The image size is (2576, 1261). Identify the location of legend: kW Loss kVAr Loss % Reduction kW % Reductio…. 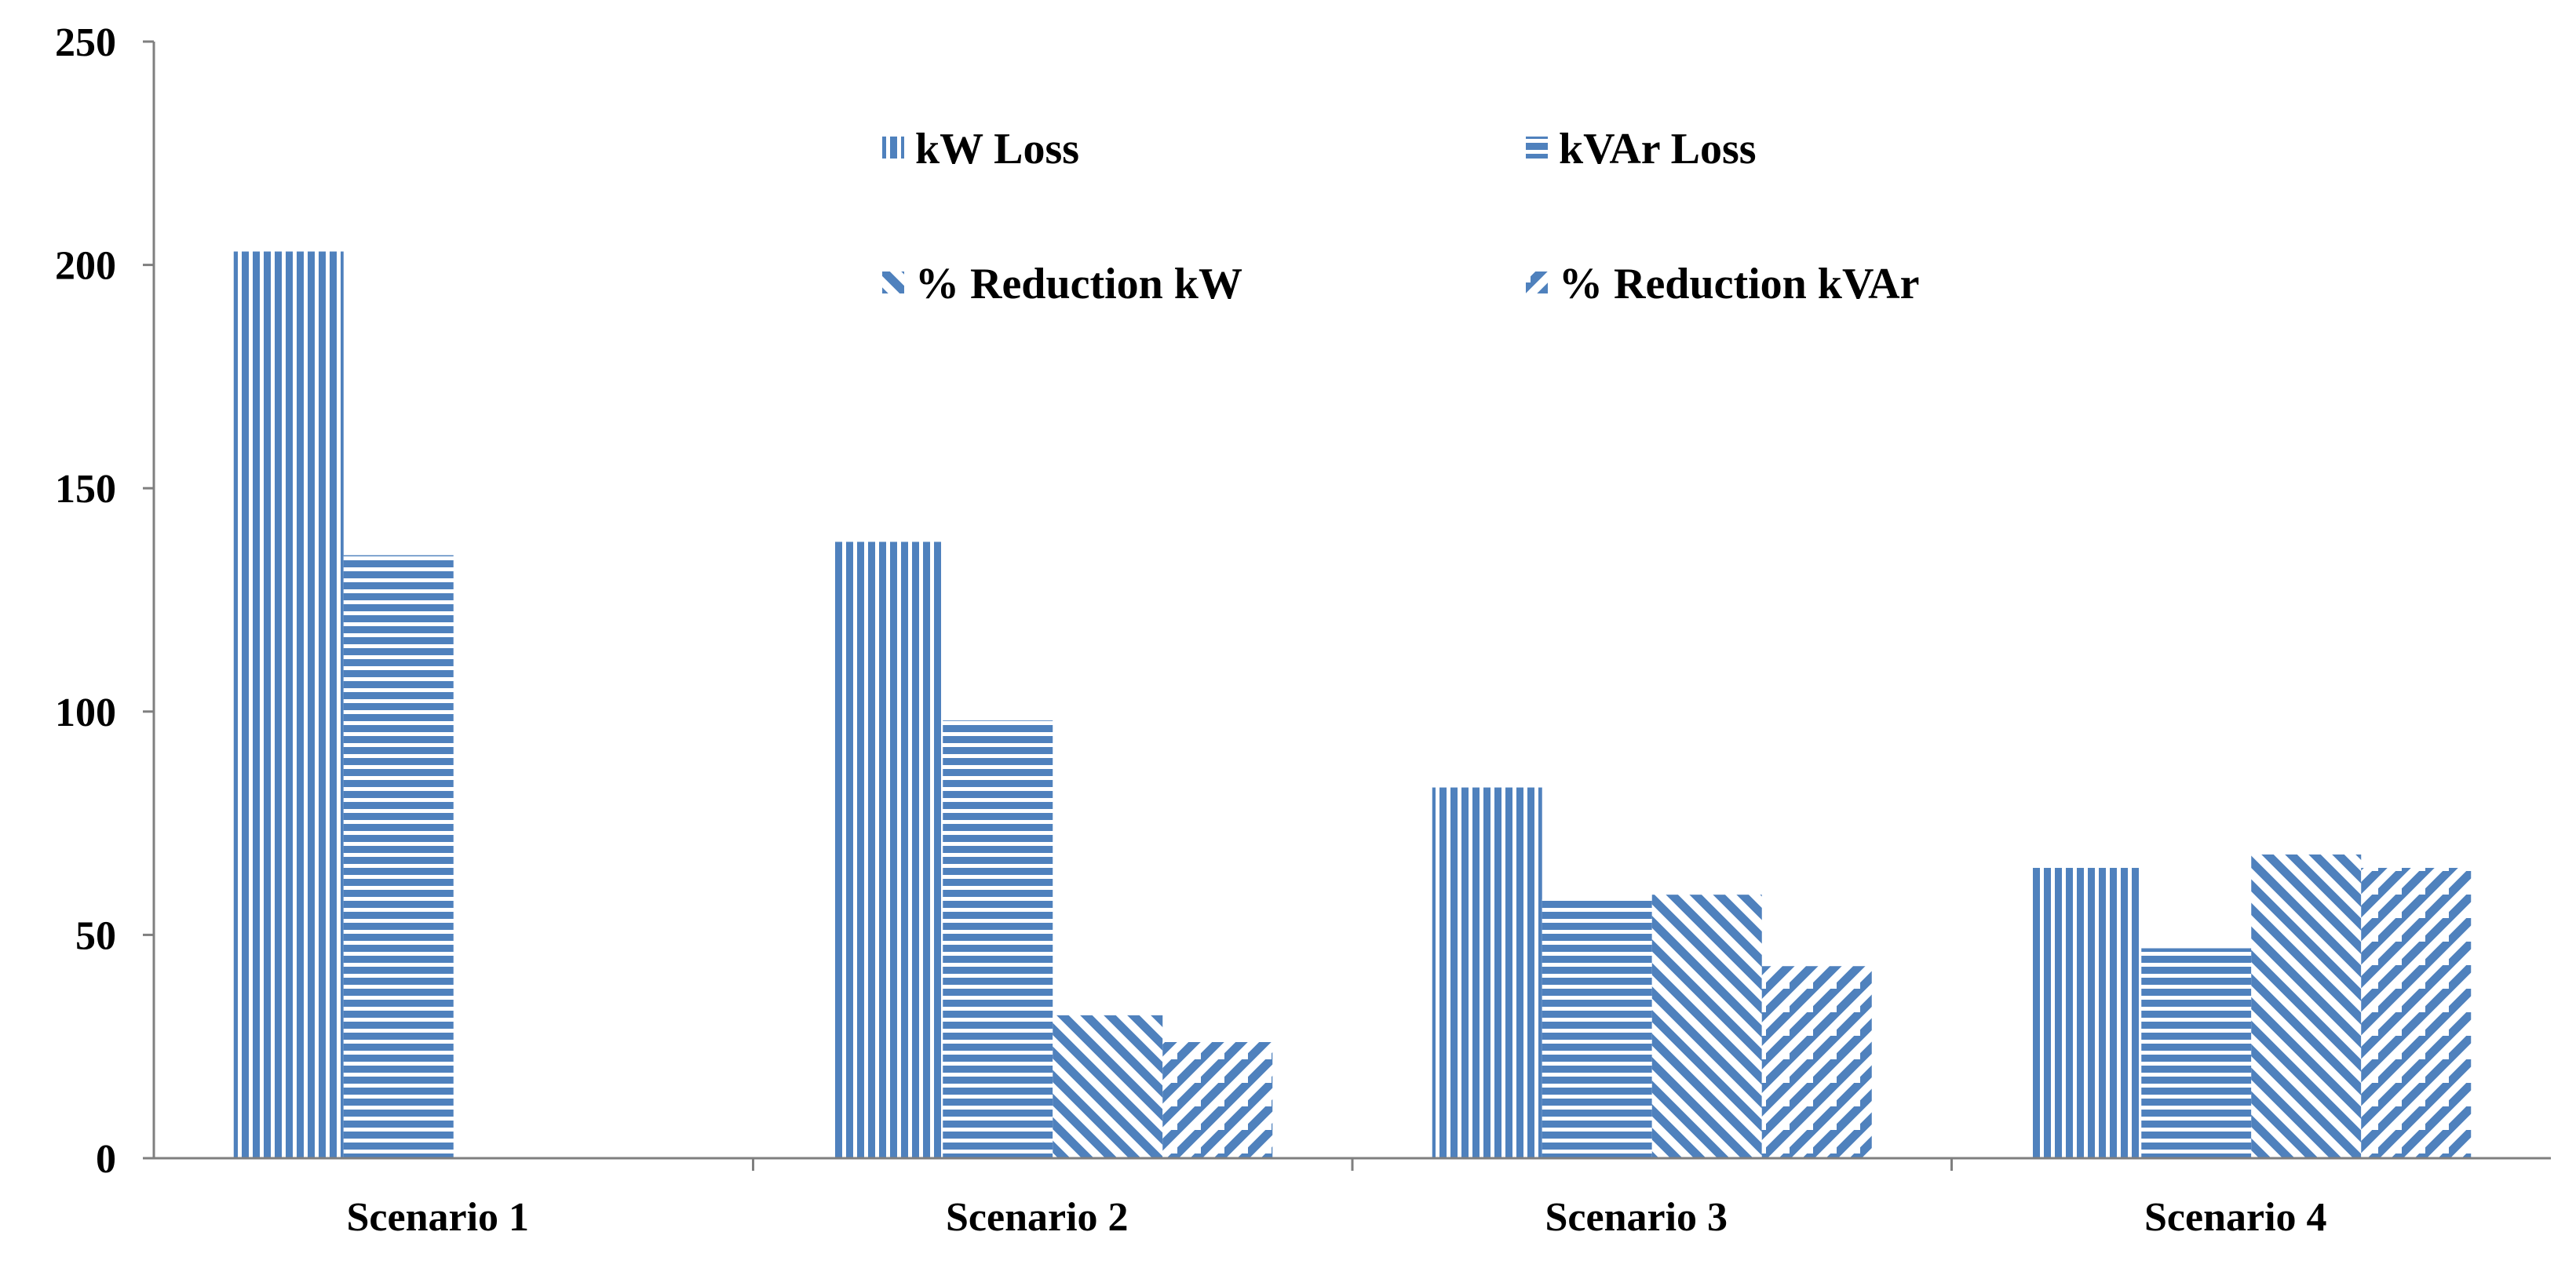
(1400, 216).